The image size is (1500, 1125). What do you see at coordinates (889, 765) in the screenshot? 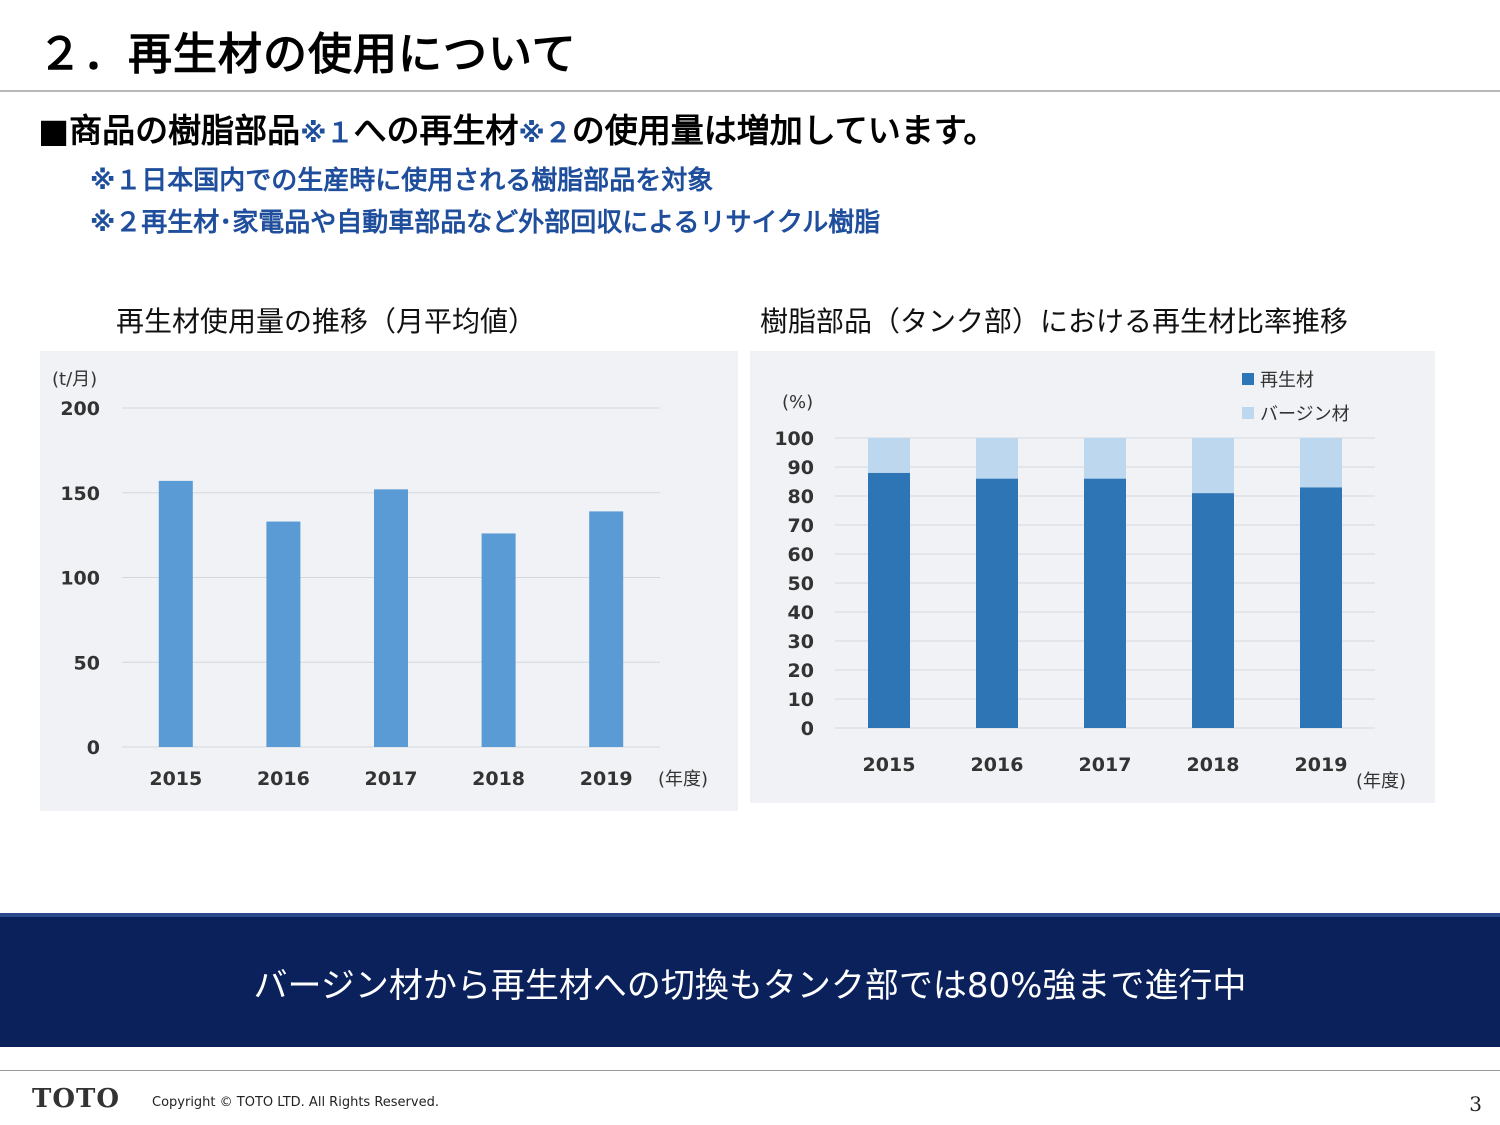
I see `chart2-x-tick: 2015` at bounding box center [889, 765].